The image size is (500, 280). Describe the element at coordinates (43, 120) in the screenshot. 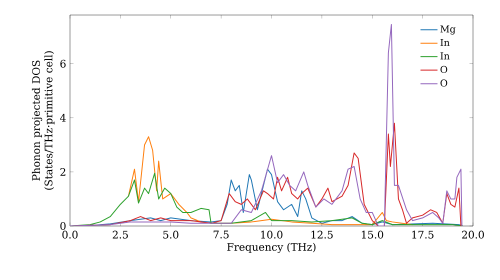

I see `y-axis-title: Phonon projected DOS (States/THz·primitive cell)` at that location.